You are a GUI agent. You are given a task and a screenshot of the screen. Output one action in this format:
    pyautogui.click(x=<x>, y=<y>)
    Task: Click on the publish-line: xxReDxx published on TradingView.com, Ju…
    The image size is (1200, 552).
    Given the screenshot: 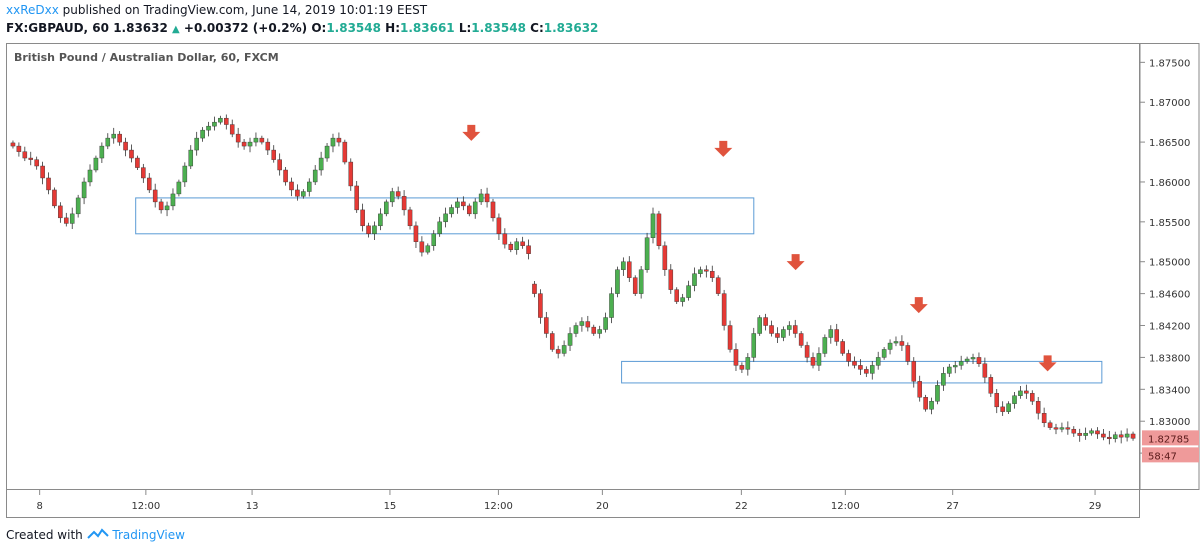 What is the action you would take?
    pyautogui.click(x=216, y=10)
    